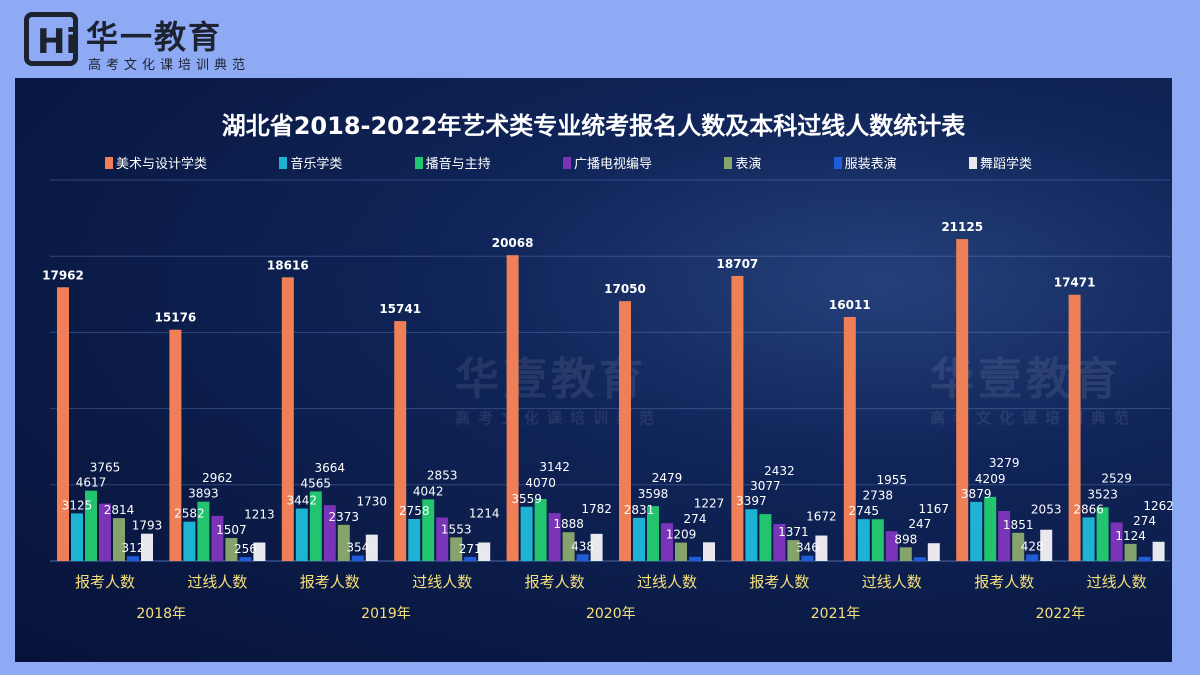  Describe the element at coordinates (681, 535) in the screenshot. I see `data-label: 1209` at that location.